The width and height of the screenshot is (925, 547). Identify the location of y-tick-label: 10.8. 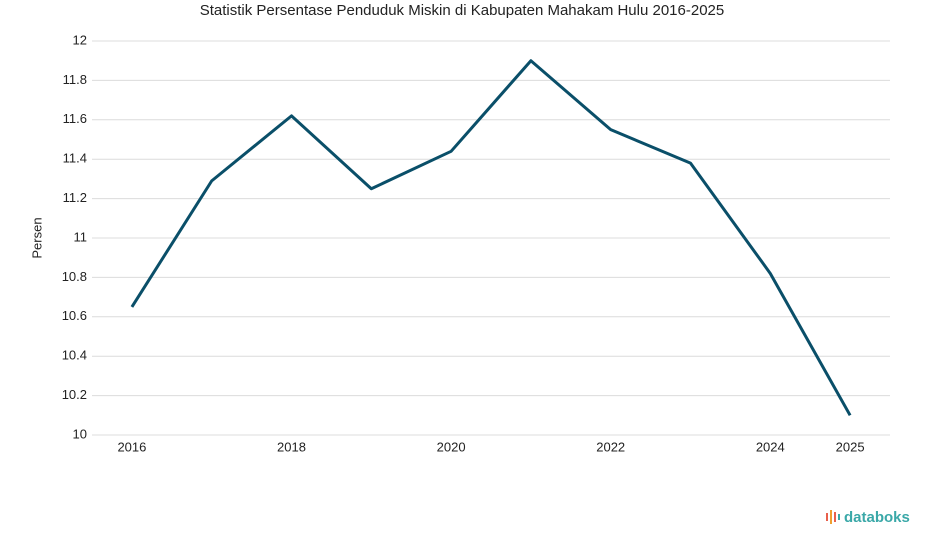
(74, 276).